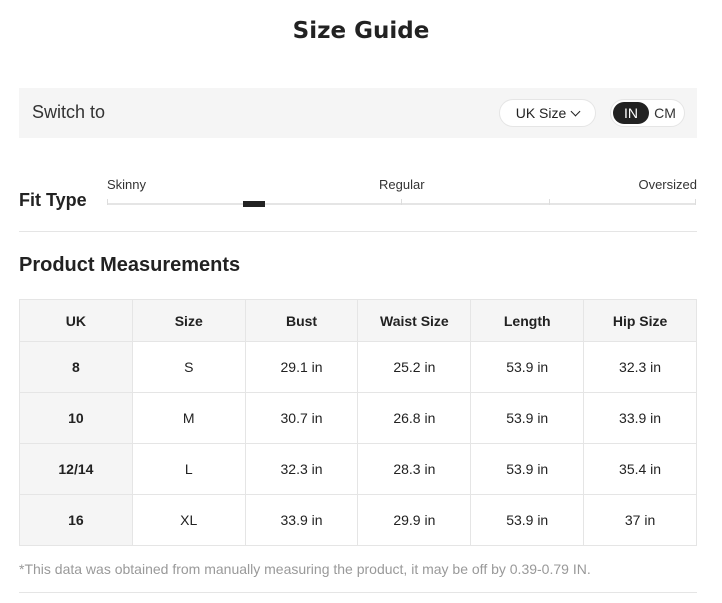  What do you see at coordinates (76, 469) in the screenshot?
I see `table-cell: 12/14` at bounding box center [76, 469].